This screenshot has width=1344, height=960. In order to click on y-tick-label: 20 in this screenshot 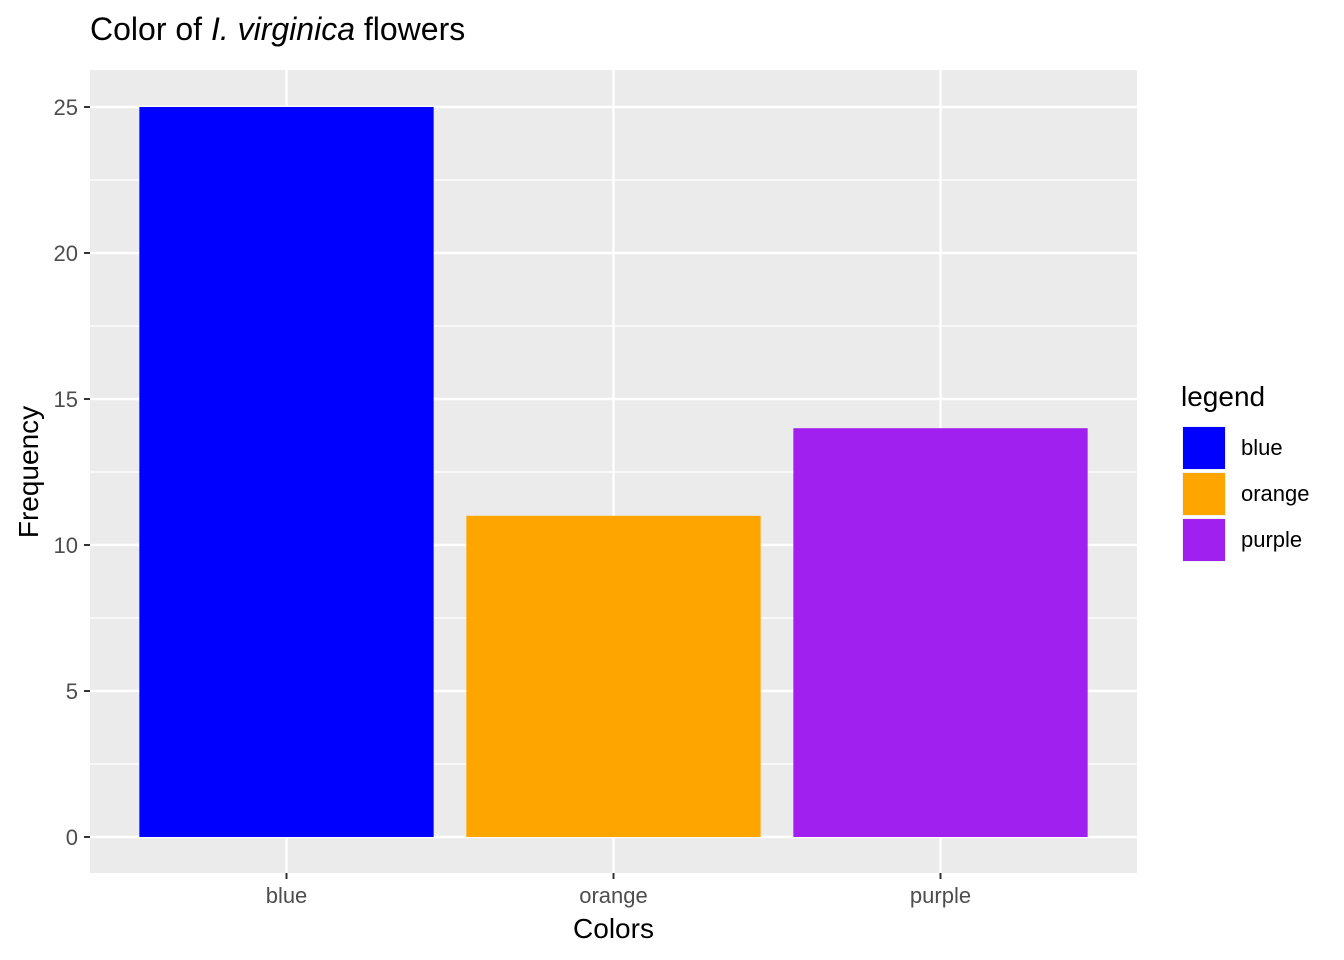, I will do `click(66, 253)`.